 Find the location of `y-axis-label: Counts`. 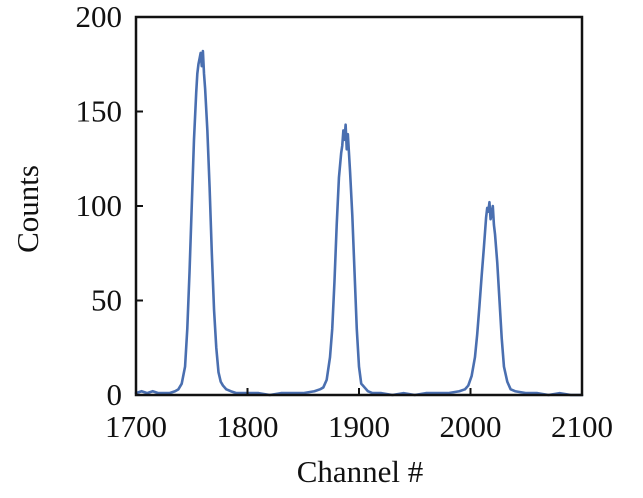

y-axis-label: Counts is located at coordinates (27, 209).